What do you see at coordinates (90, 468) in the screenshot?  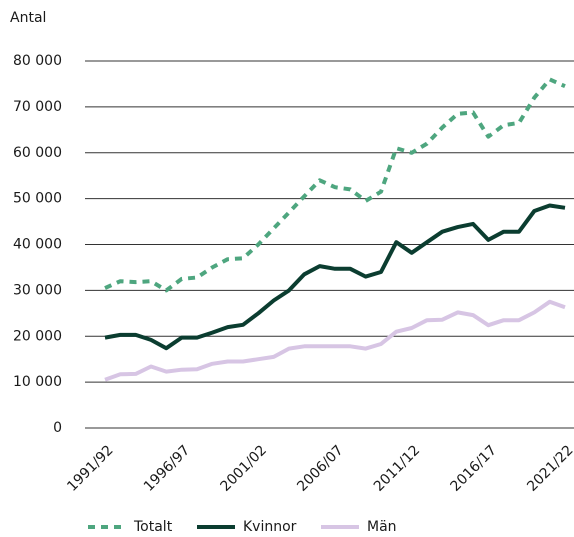 I see `x-tick-label: 1991/92` at bounding box center [90, 468].